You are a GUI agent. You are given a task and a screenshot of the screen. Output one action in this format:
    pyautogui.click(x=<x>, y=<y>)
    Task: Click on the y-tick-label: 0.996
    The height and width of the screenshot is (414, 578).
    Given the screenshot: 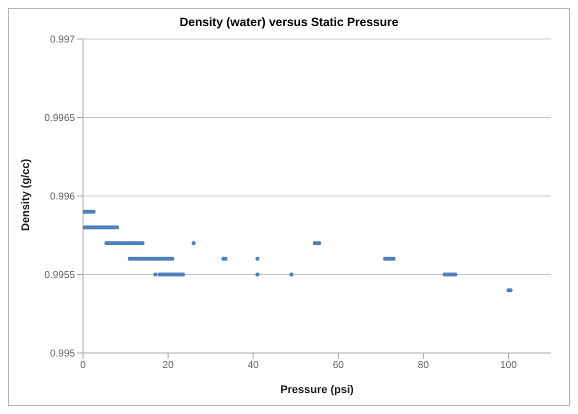 What is the action you would take?
    pyautogui.click(x=63, y=197)
    